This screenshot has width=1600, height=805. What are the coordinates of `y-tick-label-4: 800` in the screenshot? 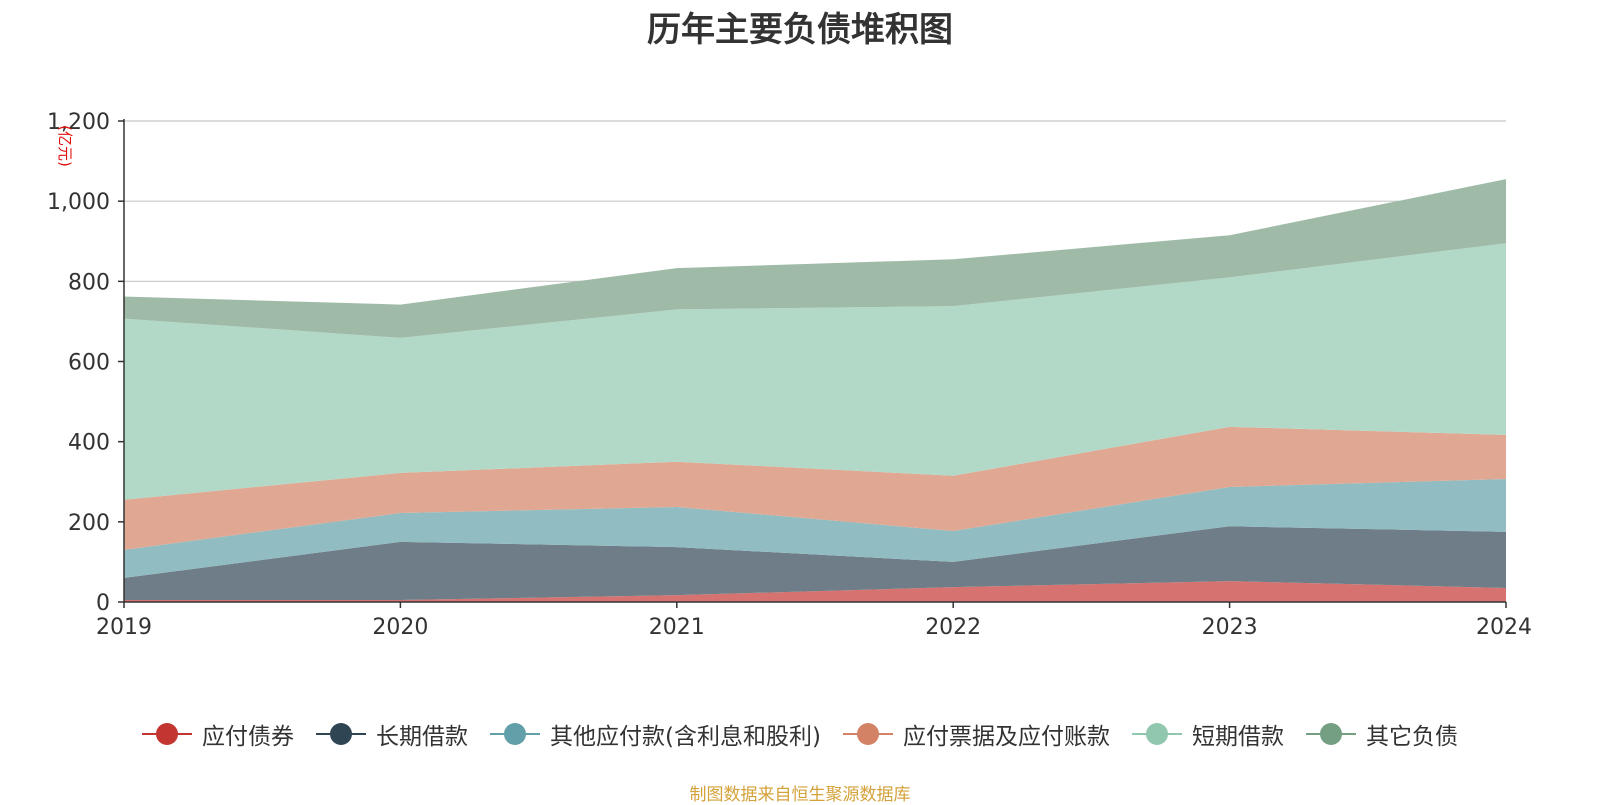 It's located at (89, 282).